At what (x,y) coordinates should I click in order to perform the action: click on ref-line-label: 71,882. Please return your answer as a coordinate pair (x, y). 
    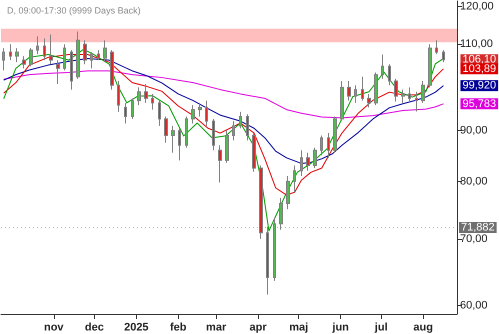
    Looking at the image, I should click on (478, 227).